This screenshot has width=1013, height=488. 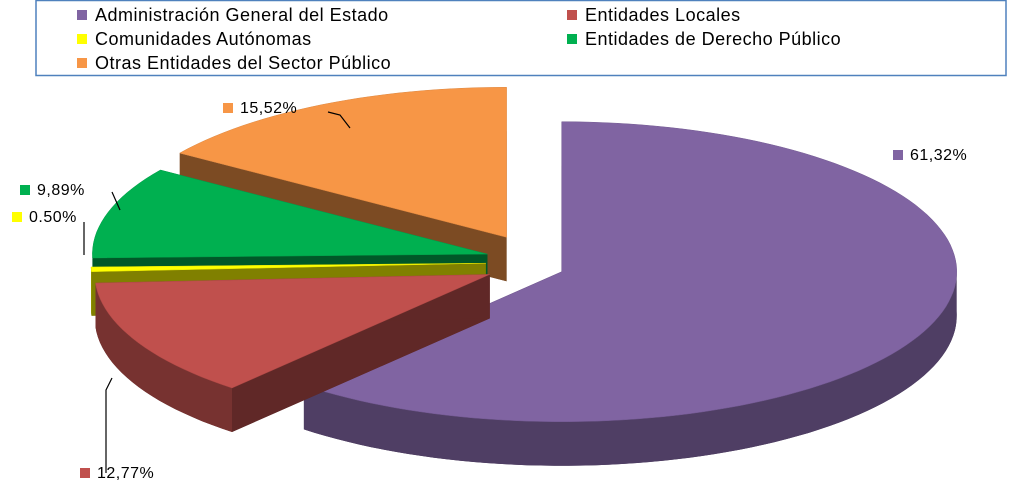 I want to click on data-label: 12,77%, so click(x=125, y=473).